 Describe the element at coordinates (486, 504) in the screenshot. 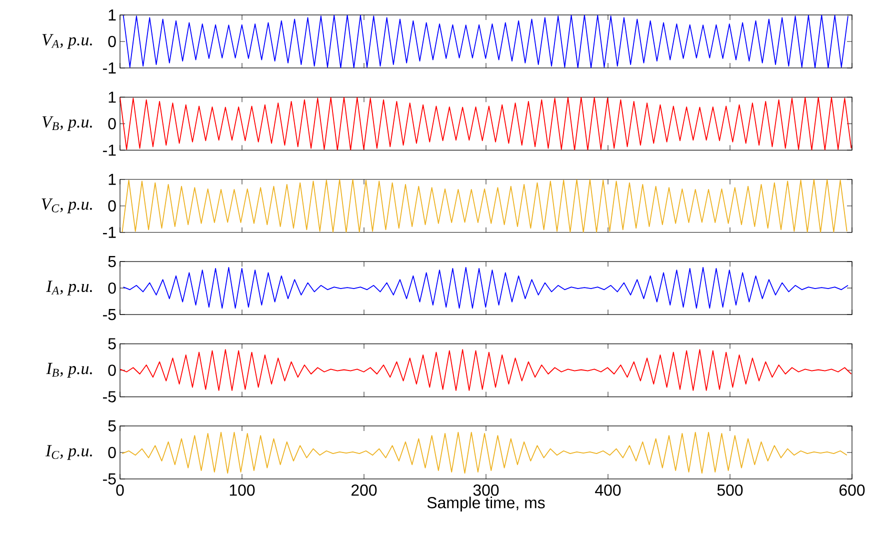

I see `x-axis-title: Sample time, ms` at that location.